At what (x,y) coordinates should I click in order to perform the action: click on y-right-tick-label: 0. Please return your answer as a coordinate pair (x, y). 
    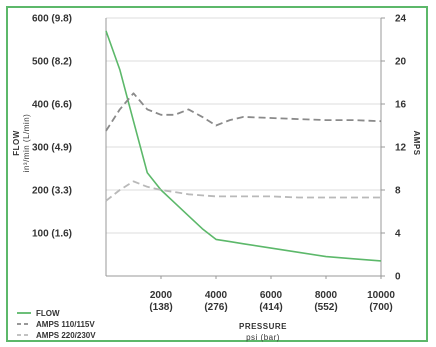
    Looking at the image, I should click on (398, 277).